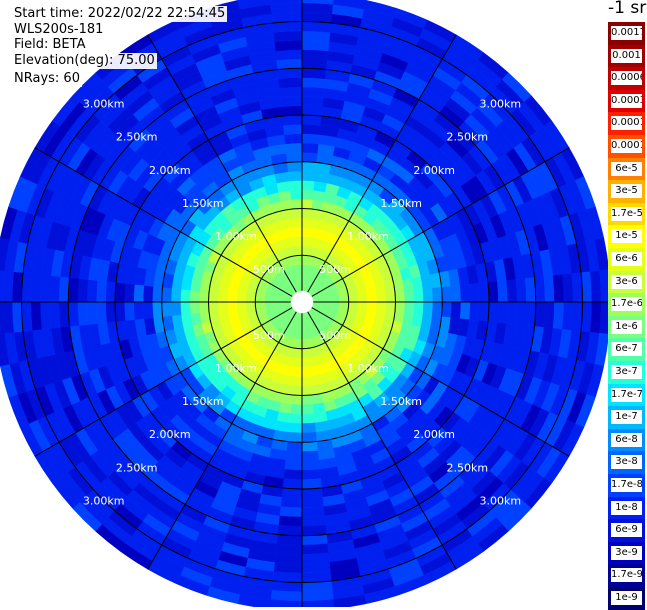  Describe the element at coordinates (335, 335) in the screenshot. I see `range-ring-label: 500m` at that location.